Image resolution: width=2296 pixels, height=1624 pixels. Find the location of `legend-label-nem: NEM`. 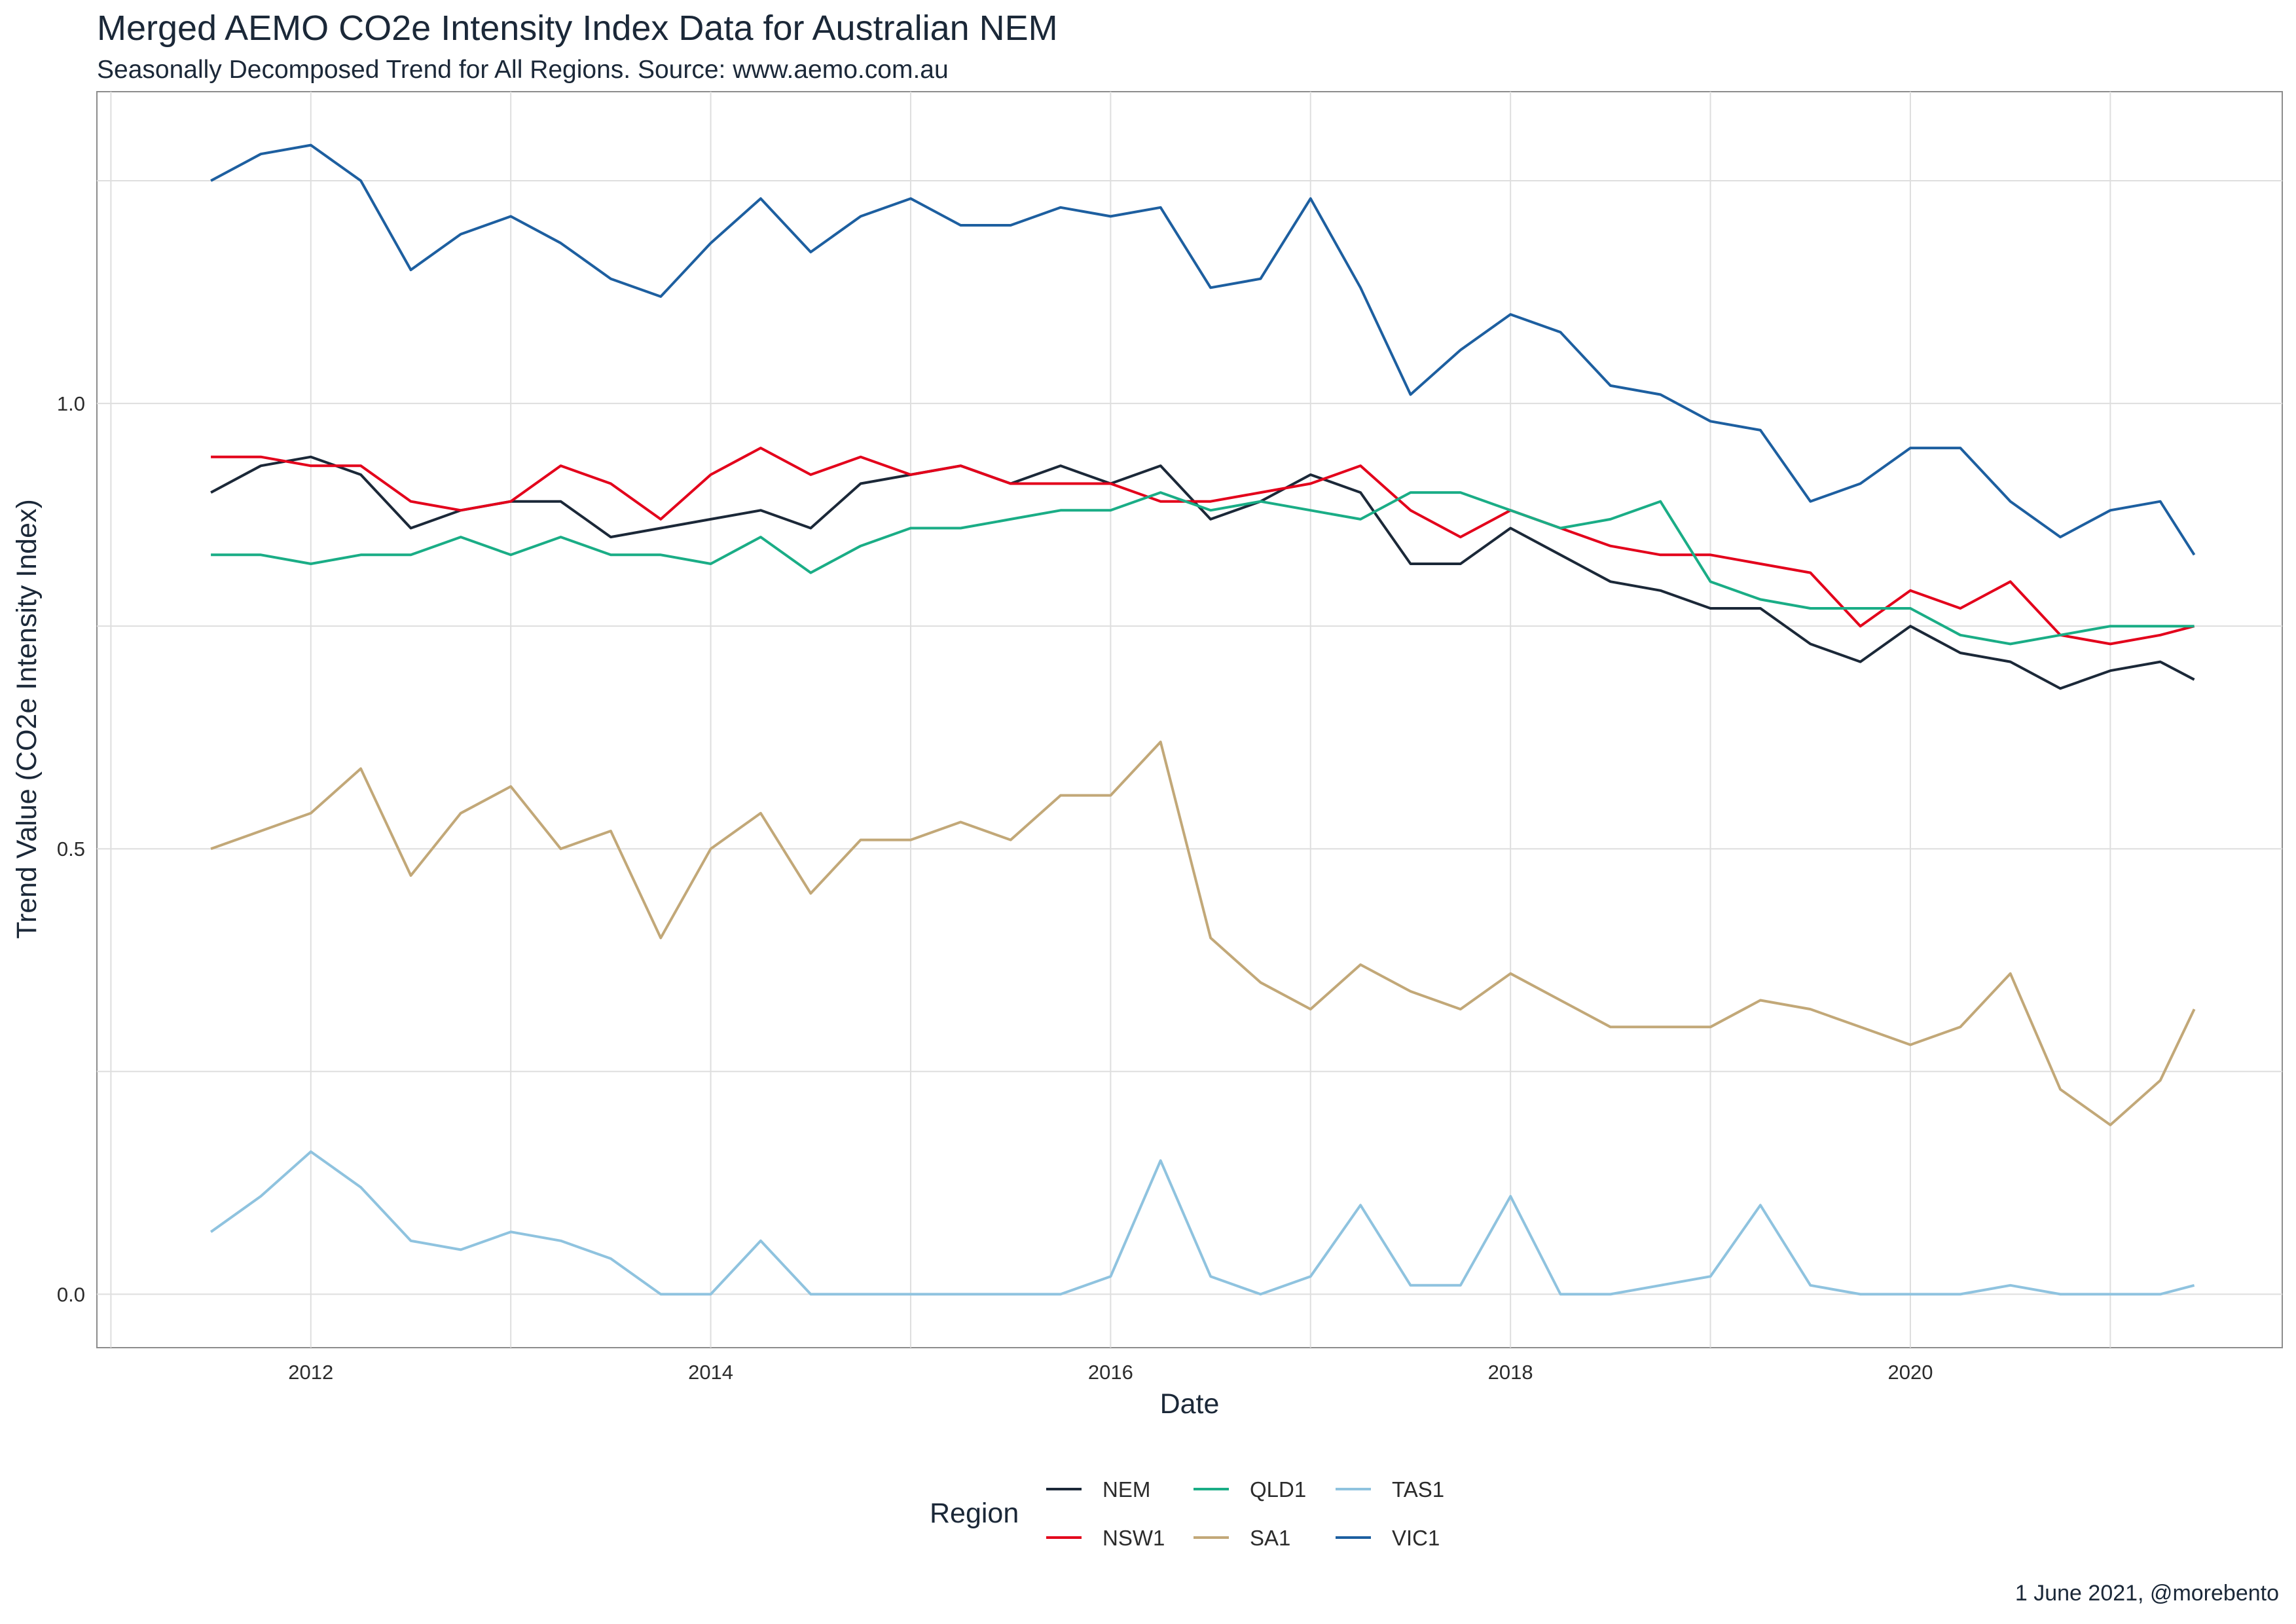

legend-label-nem: NEM is located at coordinates (1126, 1489).